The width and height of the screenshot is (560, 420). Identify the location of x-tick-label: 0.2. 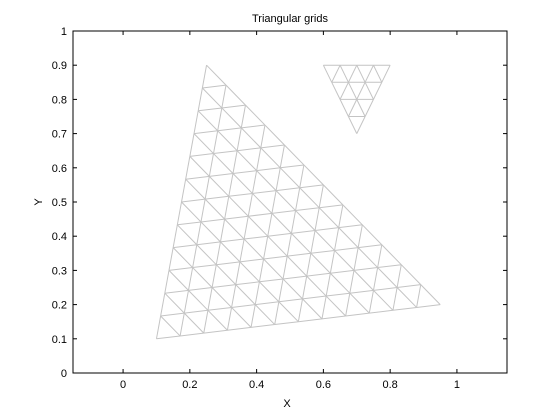
(189, 385).